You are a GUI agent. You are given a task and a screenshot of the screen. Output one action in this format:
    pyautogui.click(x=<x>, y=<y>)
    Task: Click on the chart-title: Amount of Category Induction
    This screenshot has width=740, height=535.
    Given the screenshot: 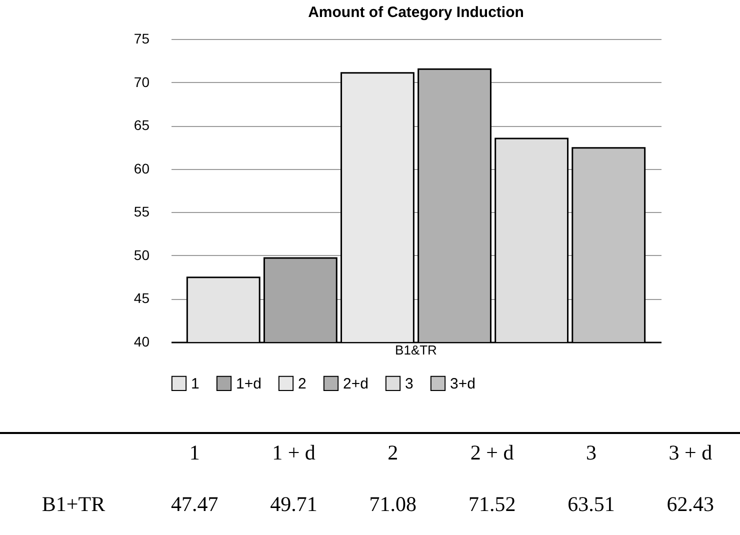 What is the action you would take?
    pyautogui.click(x=416, y=12)
    